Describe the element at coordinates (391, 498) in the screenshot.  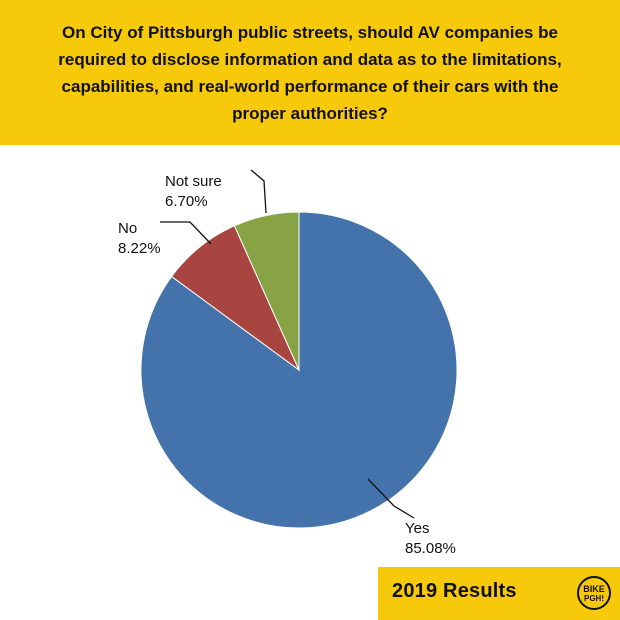
I see `leader-line-yes` at that location.